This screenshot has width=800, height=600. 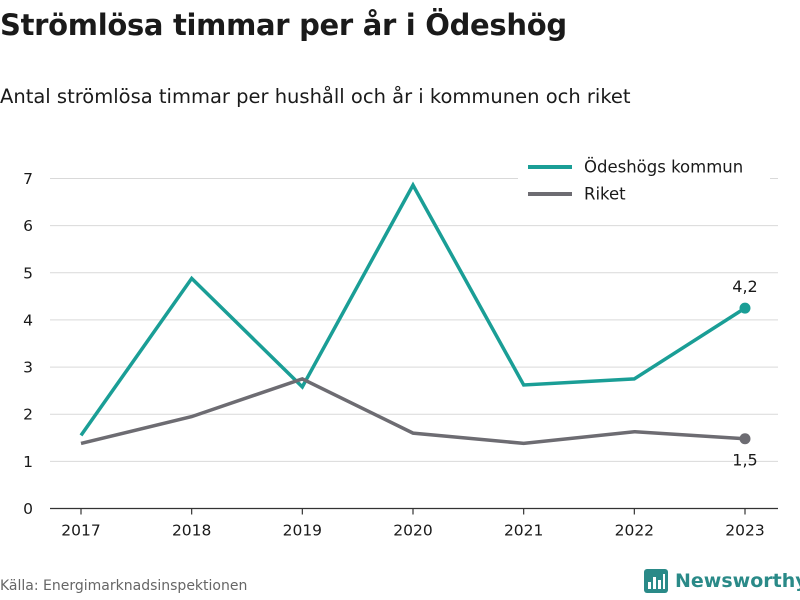 I want to click on x-tick-label: 2023, so click(x=744, y=531).